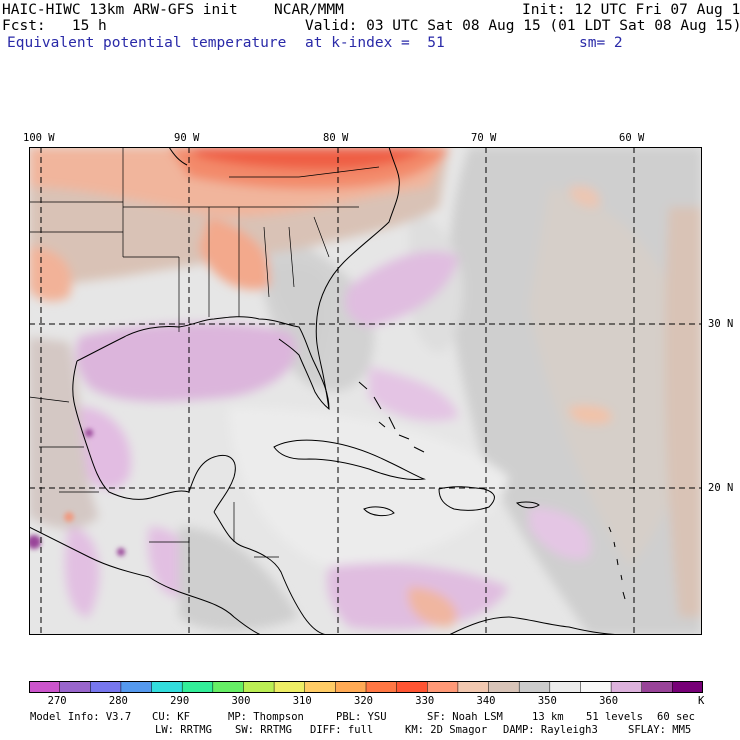 Image resolution: width=740 pixels, height=740 pixels. What do you see at coordinates (69, 517) in the screenshot?
I see `spot-orange-mexico` at bounding box center [69, 517].